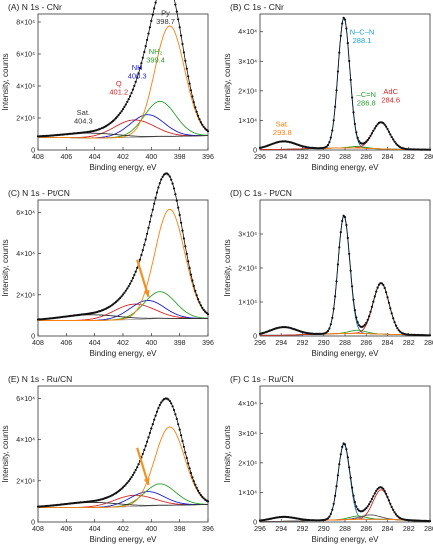  I want to click on x-tick-label: 396, so click(208, 529).